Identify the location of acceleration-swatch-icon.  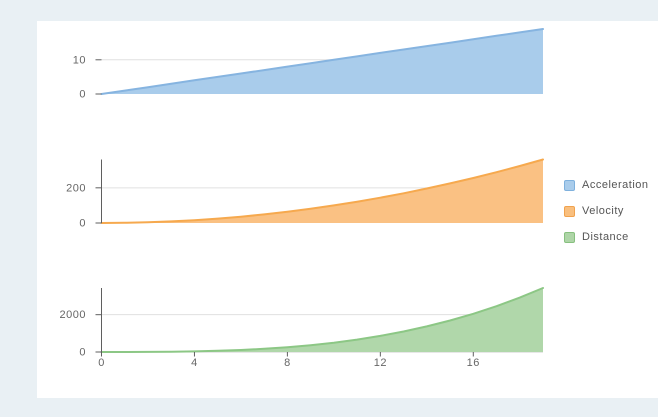
(569, 185).